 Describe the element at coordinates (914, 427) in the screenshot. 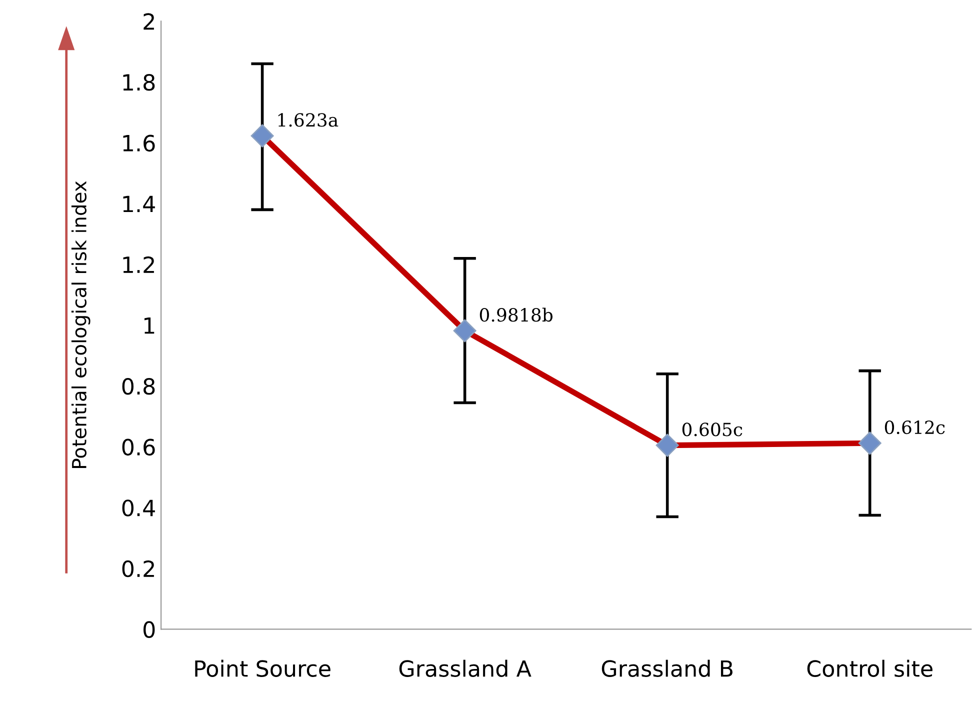

I see `data-label: 0.612c` at that location.